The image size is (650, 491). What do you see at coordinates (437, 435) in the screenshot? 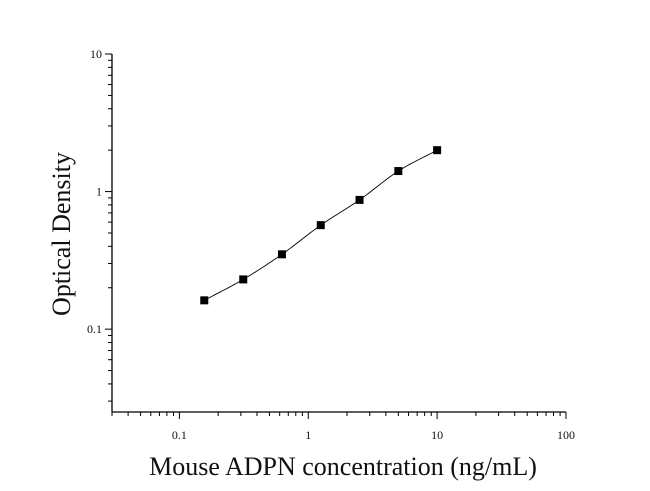
I see `x-tick-label: 10` at bounding box center [437, 435].